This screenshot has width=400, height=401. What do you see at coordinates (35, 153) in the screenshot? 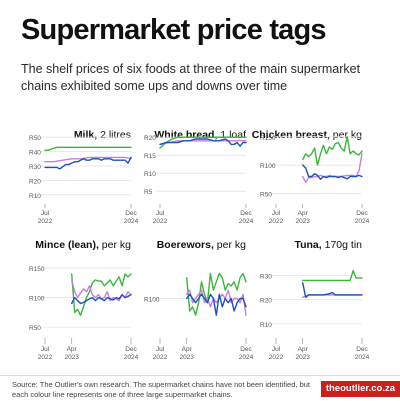
I see `y-tick-label: R40` at bounding box center [35, 153].